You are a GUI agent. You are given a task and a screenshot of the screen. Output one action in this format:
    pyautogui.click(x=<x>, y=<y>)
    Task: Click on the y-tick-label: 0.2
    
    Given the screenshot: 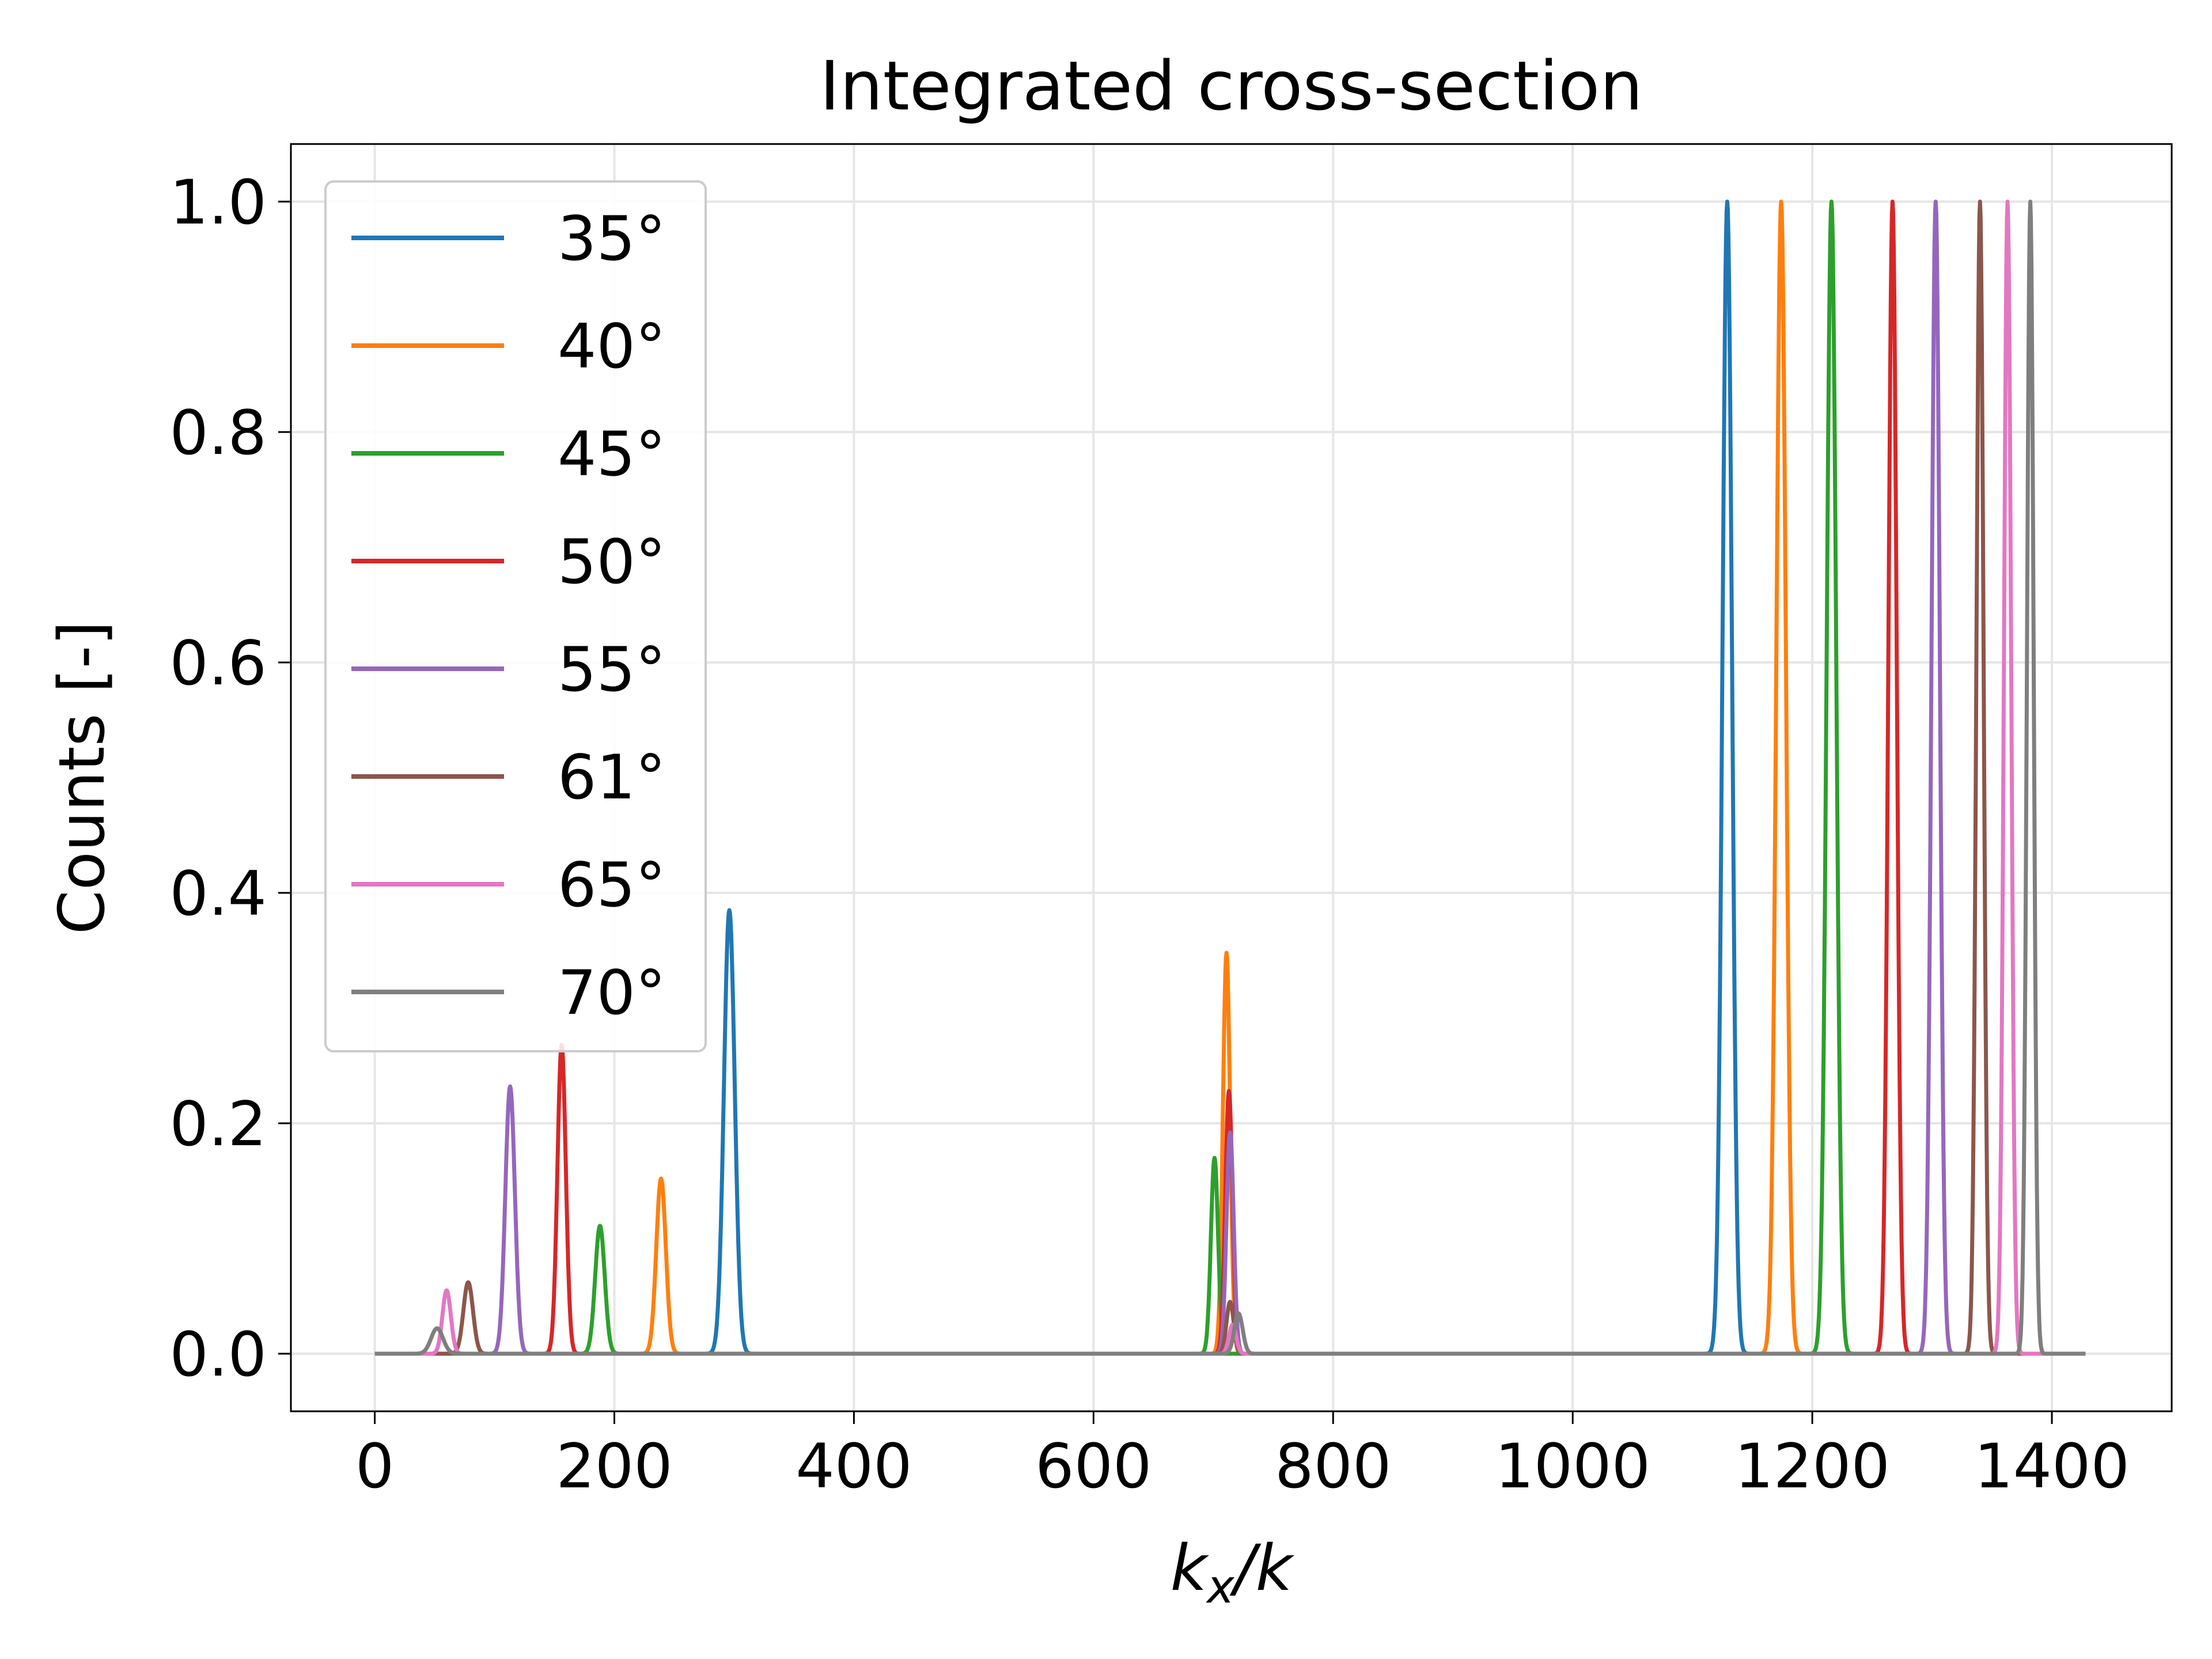 What is the action you would take?
    pyautogui.click(x=218, y=1124)
    